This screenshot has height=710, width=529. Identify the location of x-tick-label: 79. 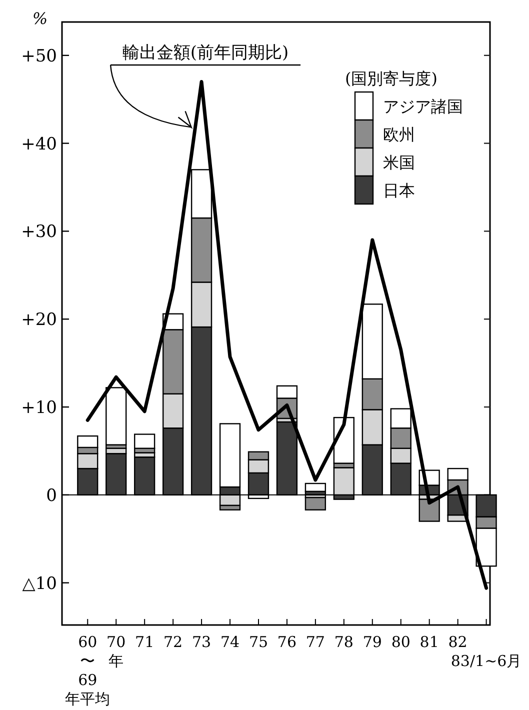
(372, 642).